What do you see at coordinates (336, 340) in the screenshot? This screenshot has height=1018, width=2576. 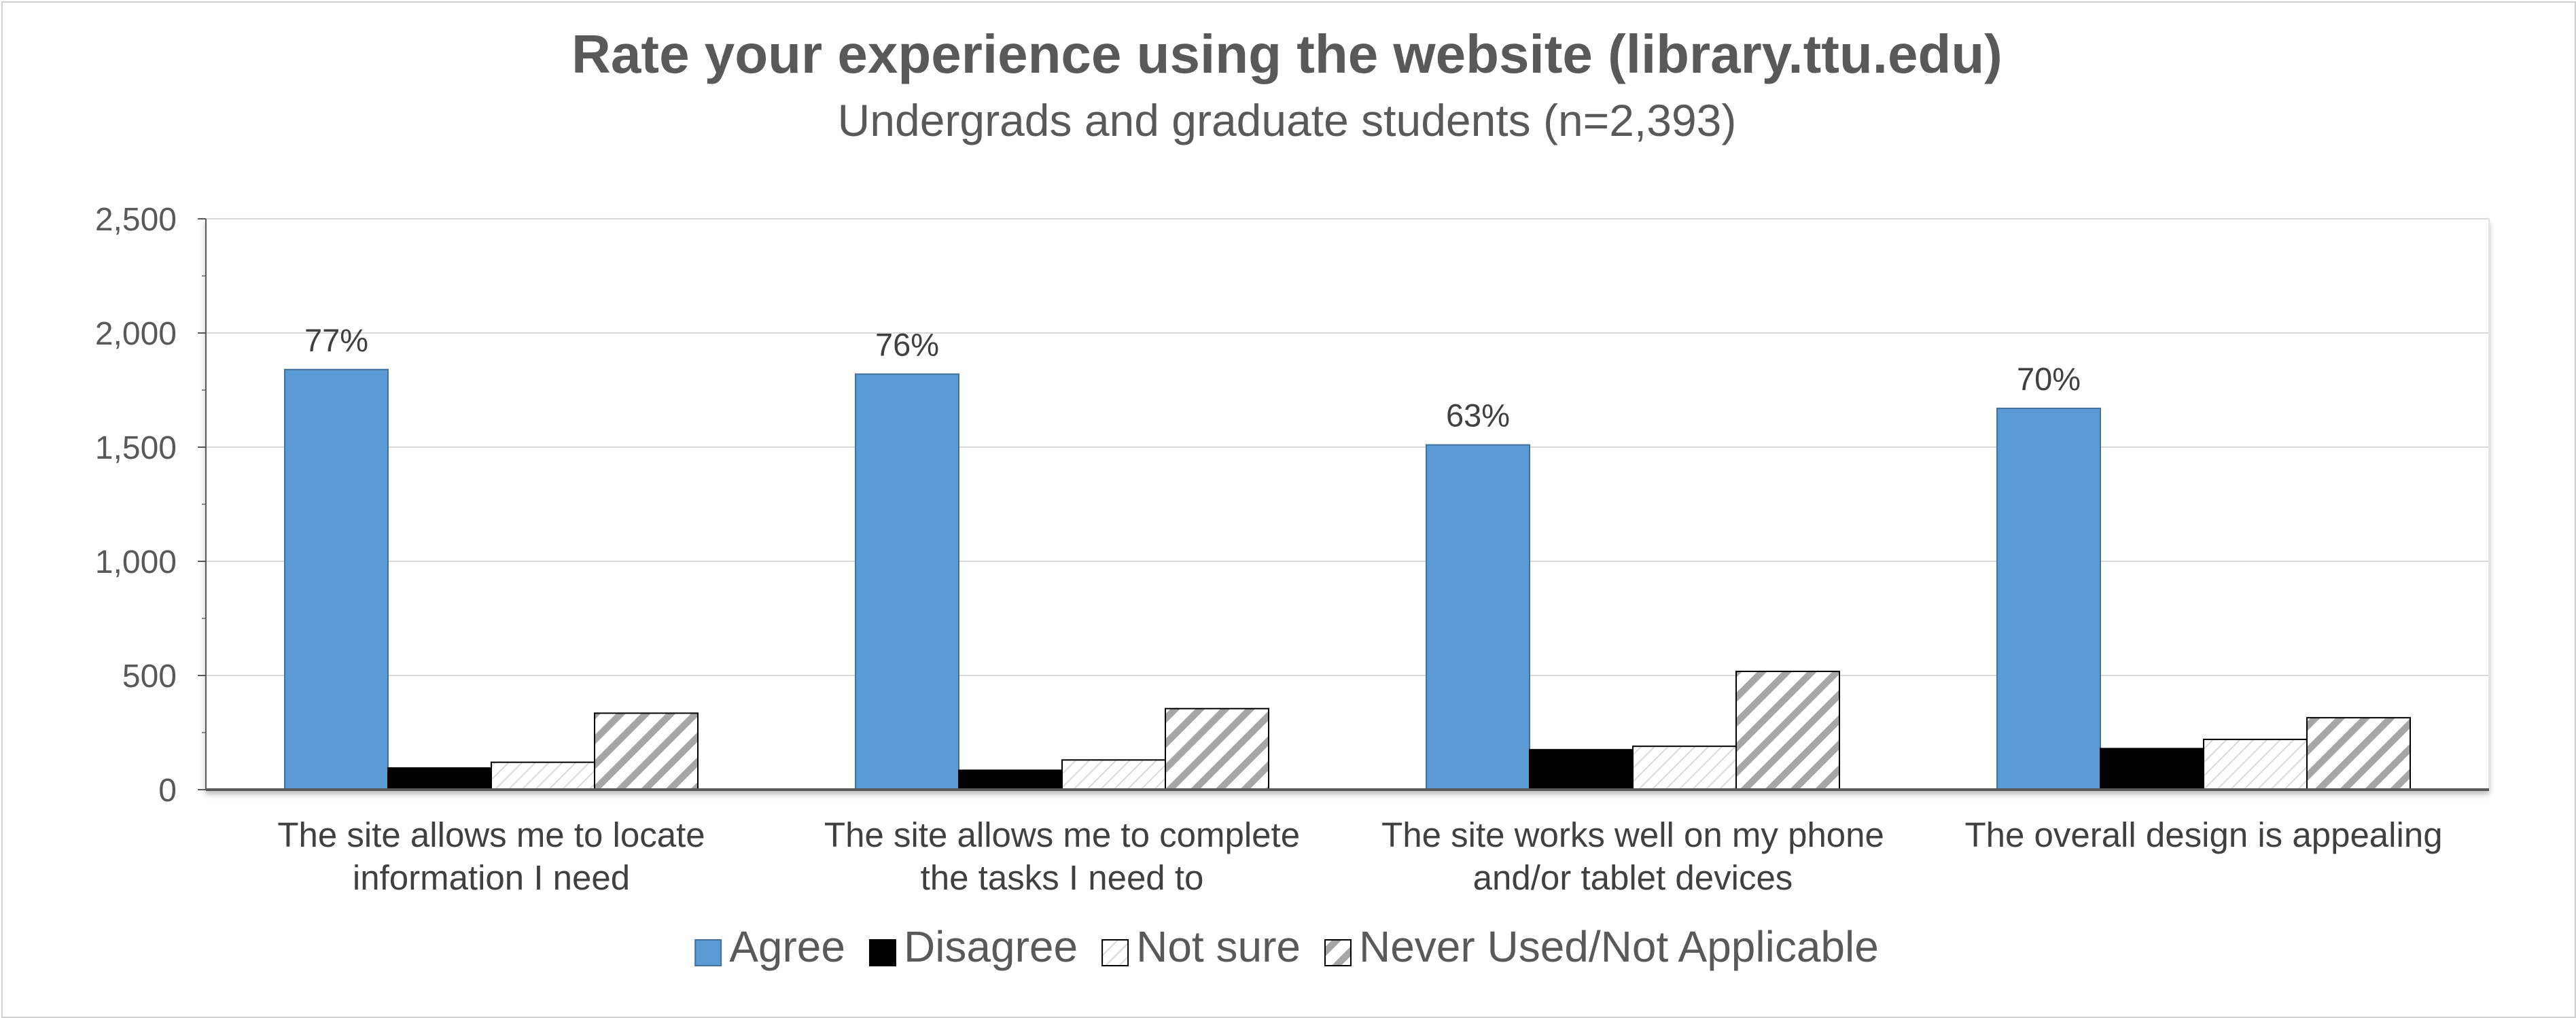 I see `data-label: 77%` at bounding box center [336, 340].